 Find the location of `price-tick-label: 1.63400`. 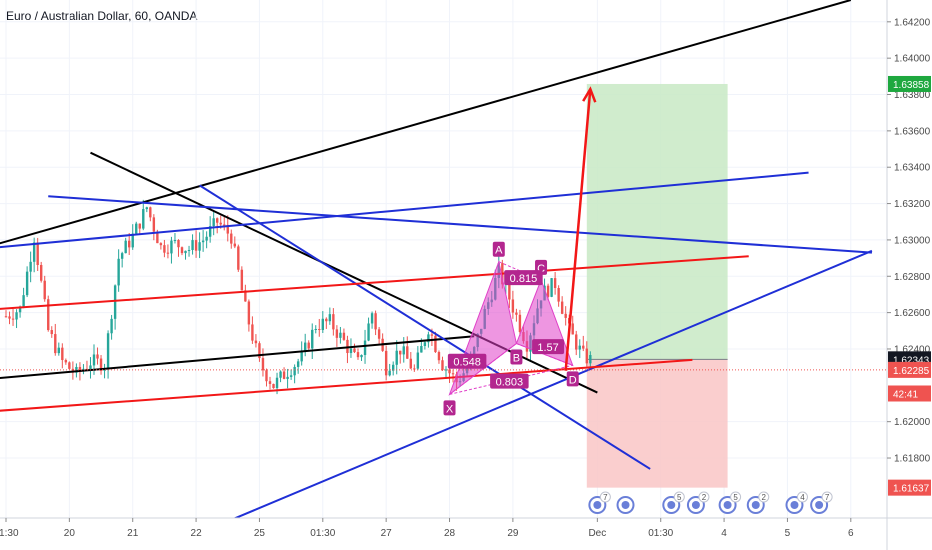

price-tick-label: 1.63400 is located at coordinates (912, 168).